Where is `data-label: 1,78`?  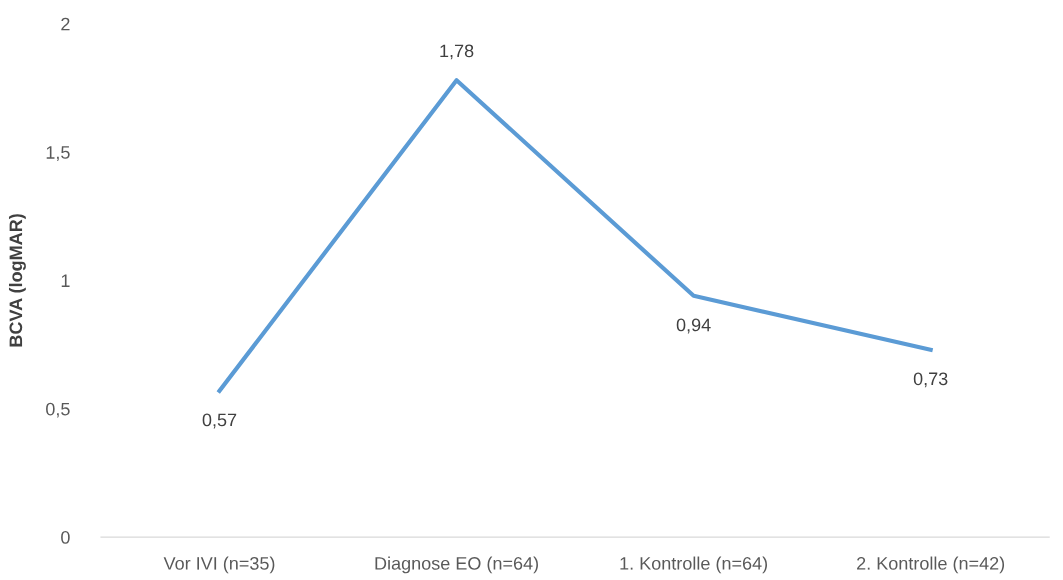
data-label: 1,78 is located at coordinates (457, 52).